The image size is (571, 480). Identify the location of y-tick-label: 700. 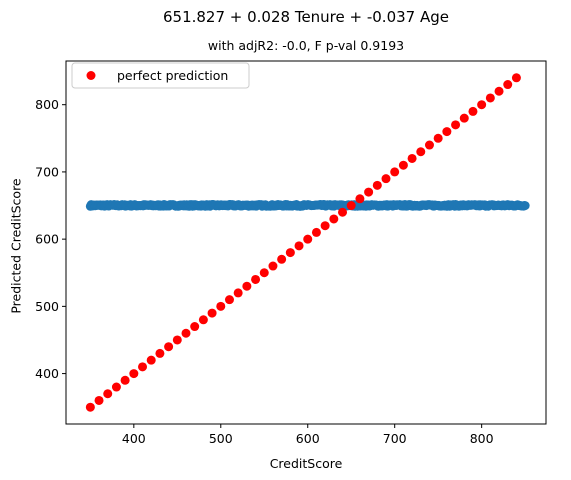
(47, 171).